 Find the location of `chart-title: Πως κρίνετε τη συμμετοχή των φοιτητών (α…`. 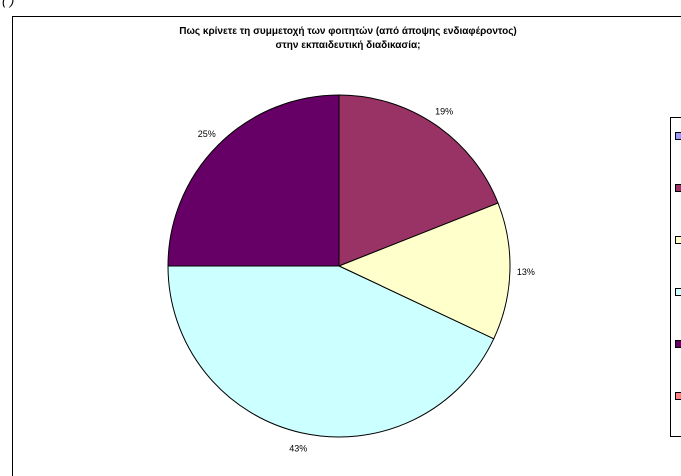

chart-title: Πως κρίνετε τη συμμετοχή των φοιτητών (α… is located at coordinates (347, 39).